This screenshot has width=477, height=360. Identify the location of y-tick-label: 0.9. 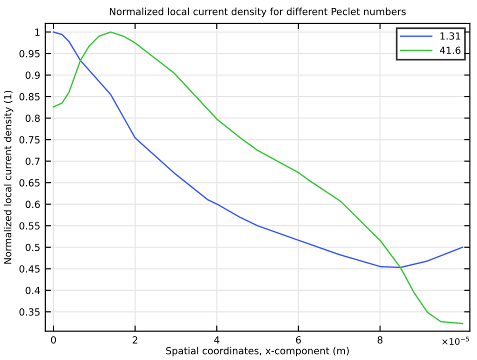
(33, 75).